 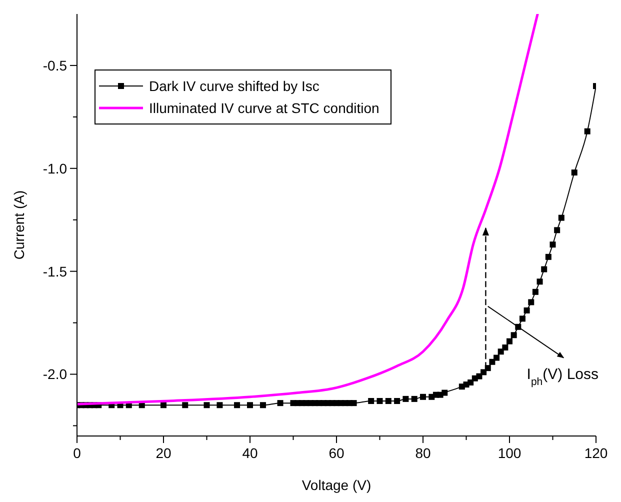 What do you see at coordinates (423, 453) in the screenshot?
I see `x-tick-label: 80` at bounding box center [423, 453].